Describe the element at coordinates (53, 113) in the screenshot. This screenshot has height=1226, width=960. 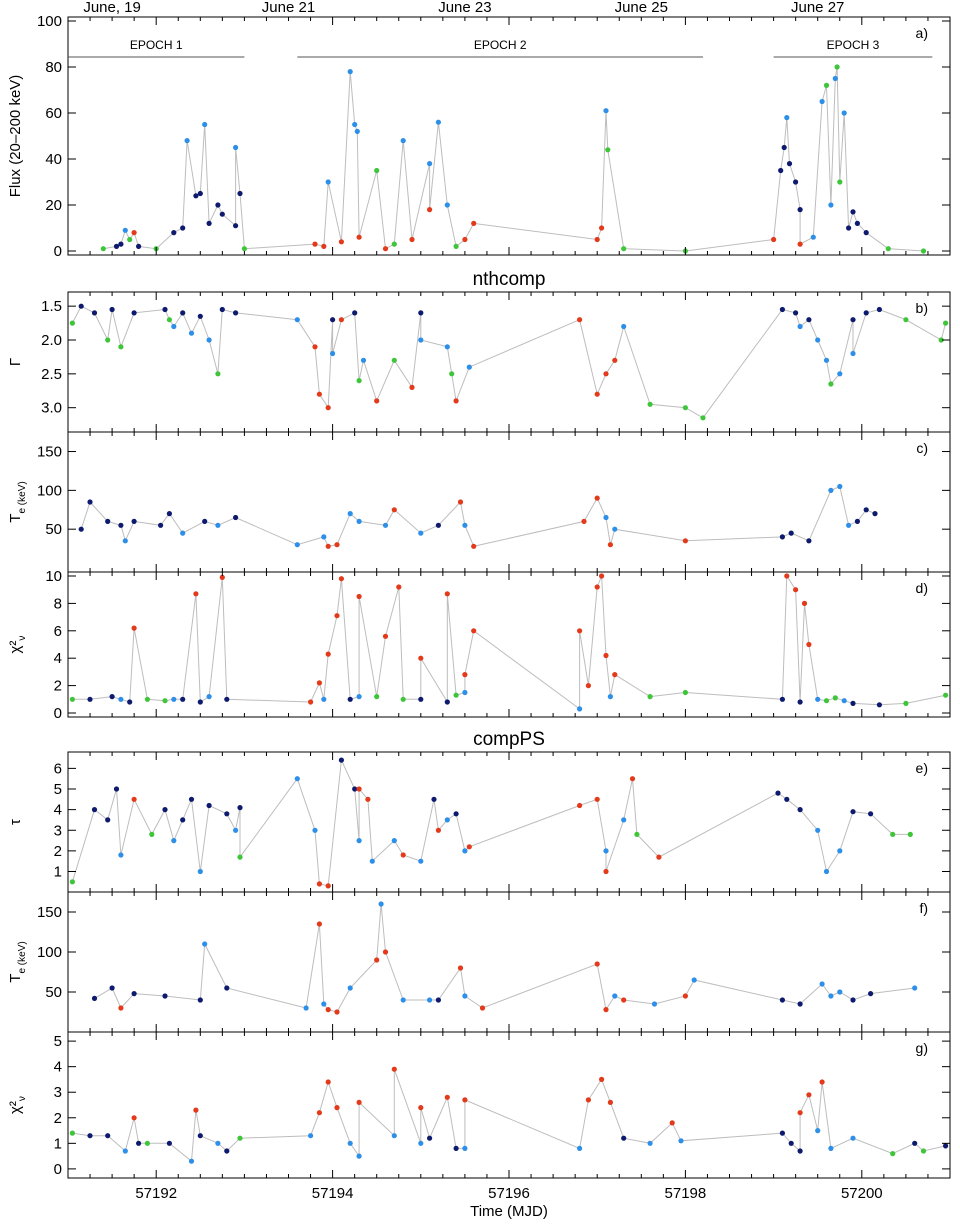
I see `y-tick-label: 60` at that location.